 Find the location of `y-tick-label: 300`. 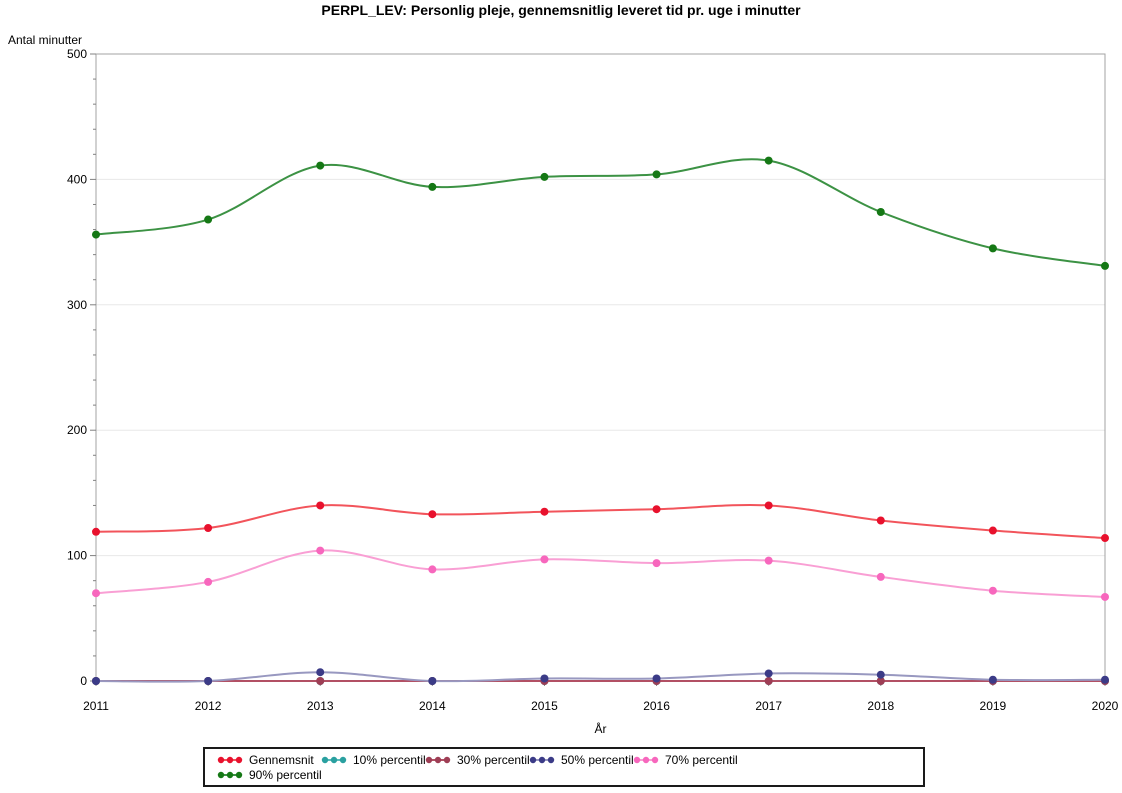

y-tick-label: 300 is located at coordinates (77, 305).